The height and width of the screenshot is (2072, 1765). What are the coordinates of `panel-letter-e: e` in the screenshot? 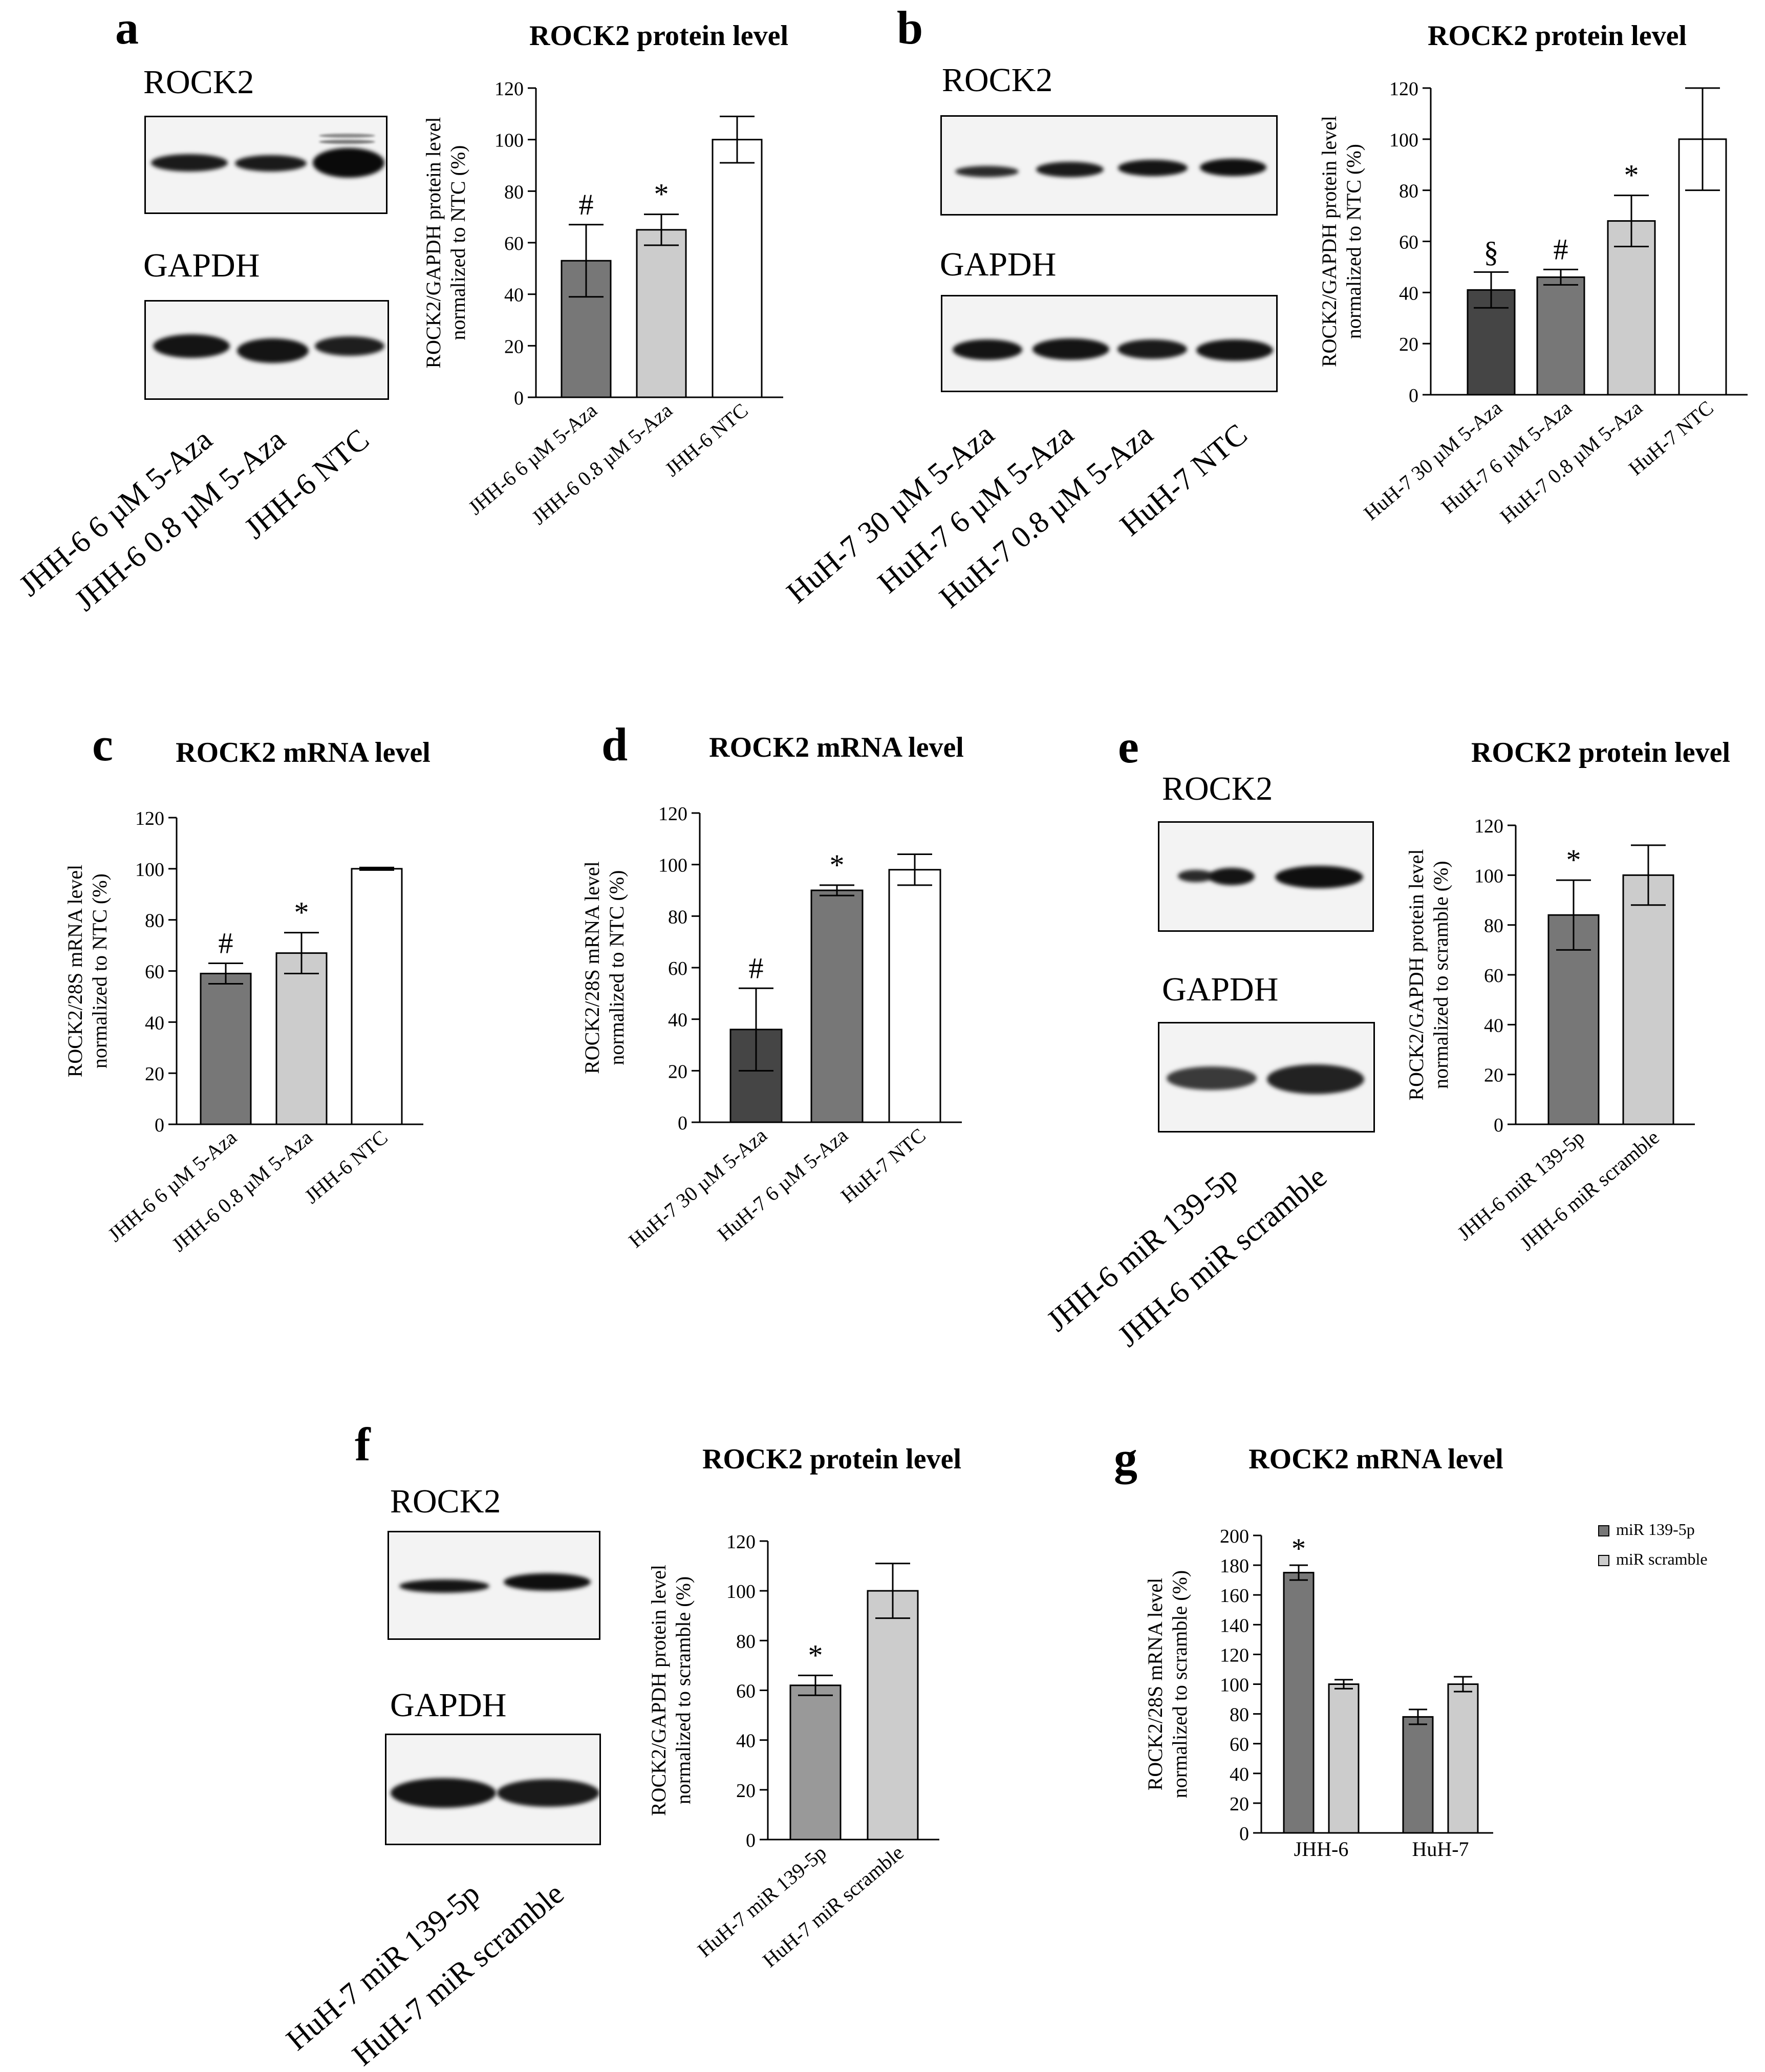 It's located at (1128, 746).